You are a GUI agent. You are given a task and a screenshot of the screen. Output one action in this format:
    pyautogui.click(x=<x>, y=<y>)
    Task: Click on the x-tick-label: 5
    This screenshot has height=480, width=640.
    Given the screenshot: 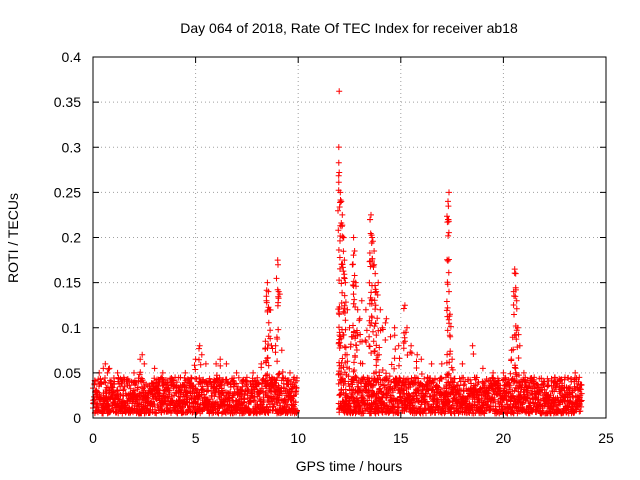 What is the action you would take?
    pyautogui.click(x=196, y=438)
    